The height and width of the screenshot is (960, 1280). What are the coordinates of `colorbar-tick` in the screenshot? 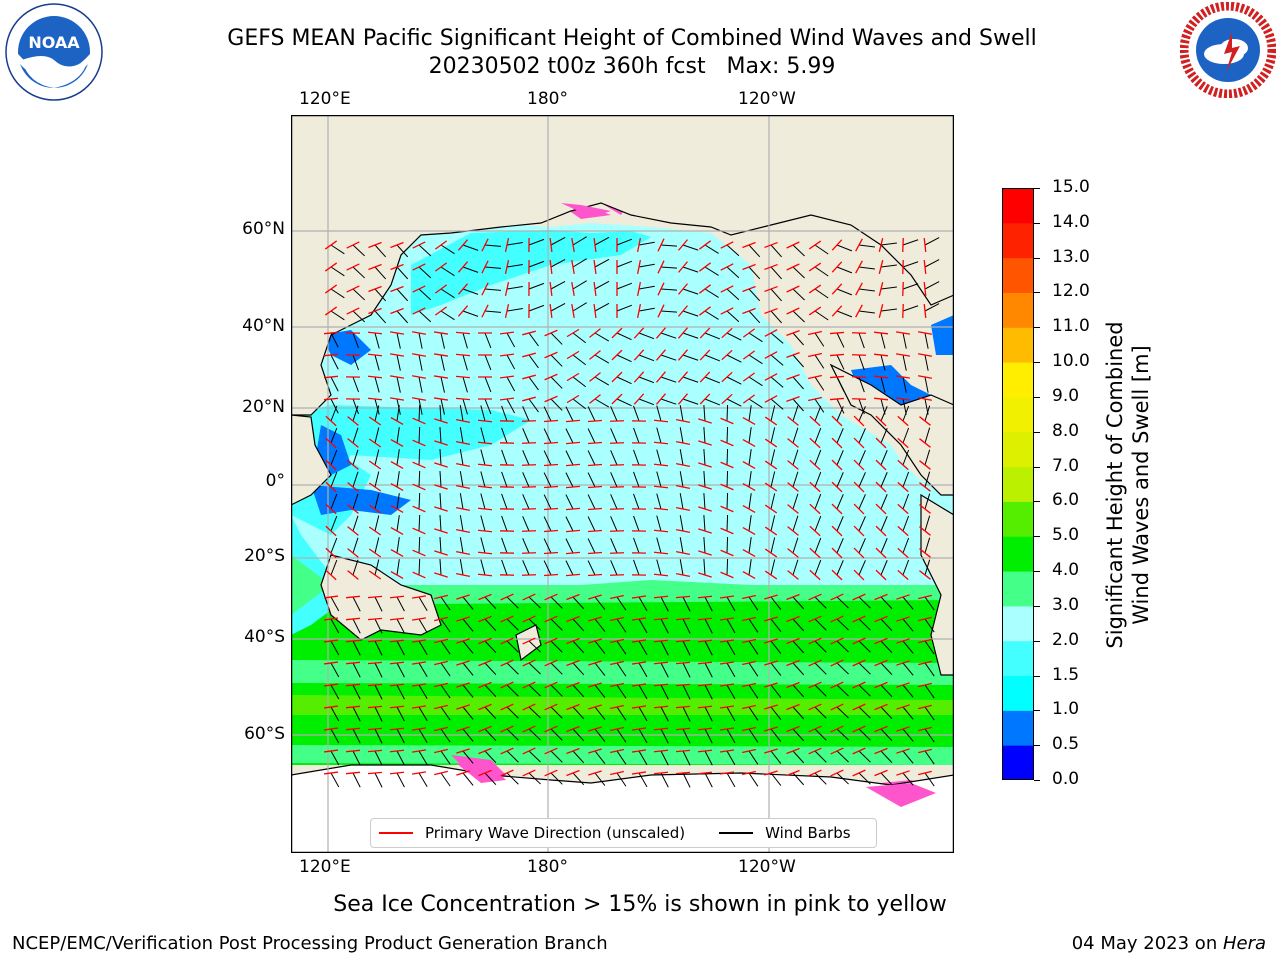 It's located at (1037, 258).